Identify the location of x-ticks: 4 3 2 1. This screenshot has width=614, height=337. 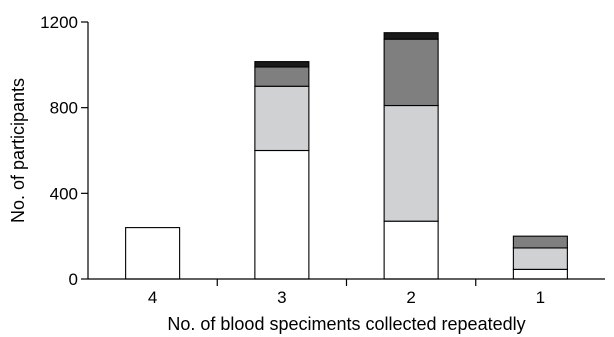
(346, 293).